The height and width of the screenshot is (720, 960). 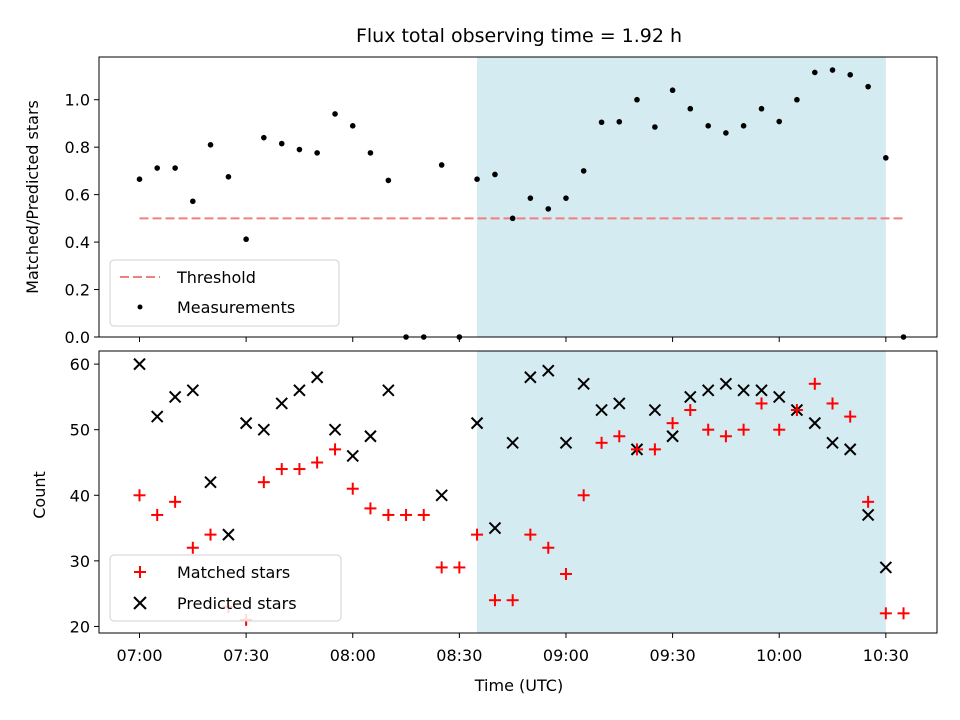 What do you see at coordinates (886, 655) in the screenshot?
I see `x-tick-label: 10:30` at bounding box center [886, 655].